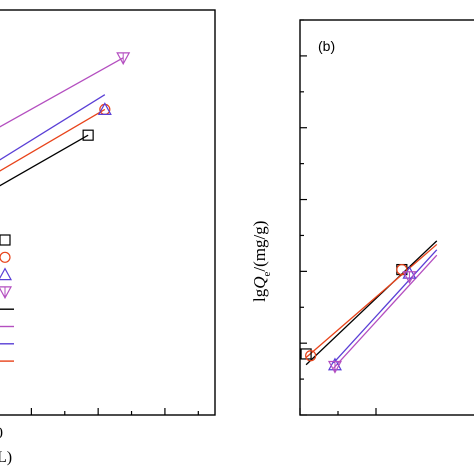 Image resolution: width=474 pixels, height=474 pixels. What do you see at coordinates (259, 295) in the screenshot?
I see `panel-b-ylabel-pre: lg` at bounding box center [259, 295].